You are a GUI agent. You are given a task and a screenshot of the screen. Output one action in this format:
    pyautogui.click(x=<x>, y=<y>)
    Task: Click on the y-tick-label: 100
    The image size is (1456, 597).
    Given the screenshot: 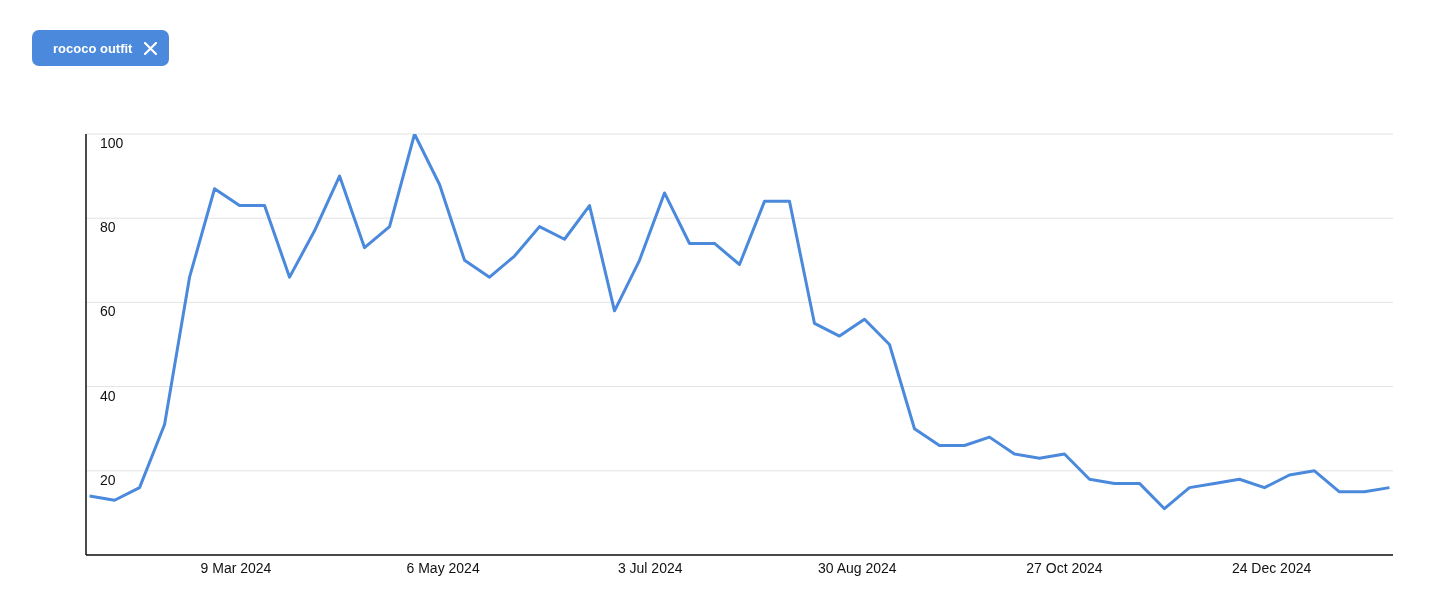 What is the action you would take?
    pyautogui.click(x=112, y=143)
    